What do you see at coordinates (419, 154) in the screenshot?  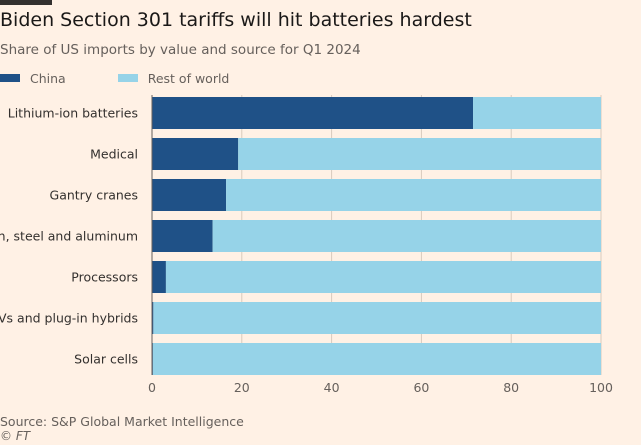 I see `bar-medical-rest-of-world` at bounding box center [419, 154].